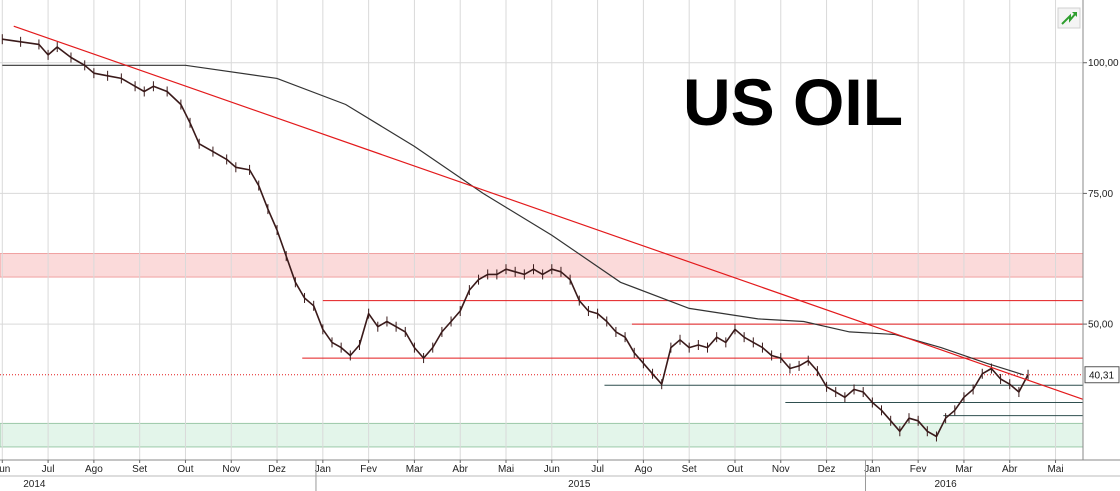  I want to click on x-tick-label-3: Set, so click(139, 469).